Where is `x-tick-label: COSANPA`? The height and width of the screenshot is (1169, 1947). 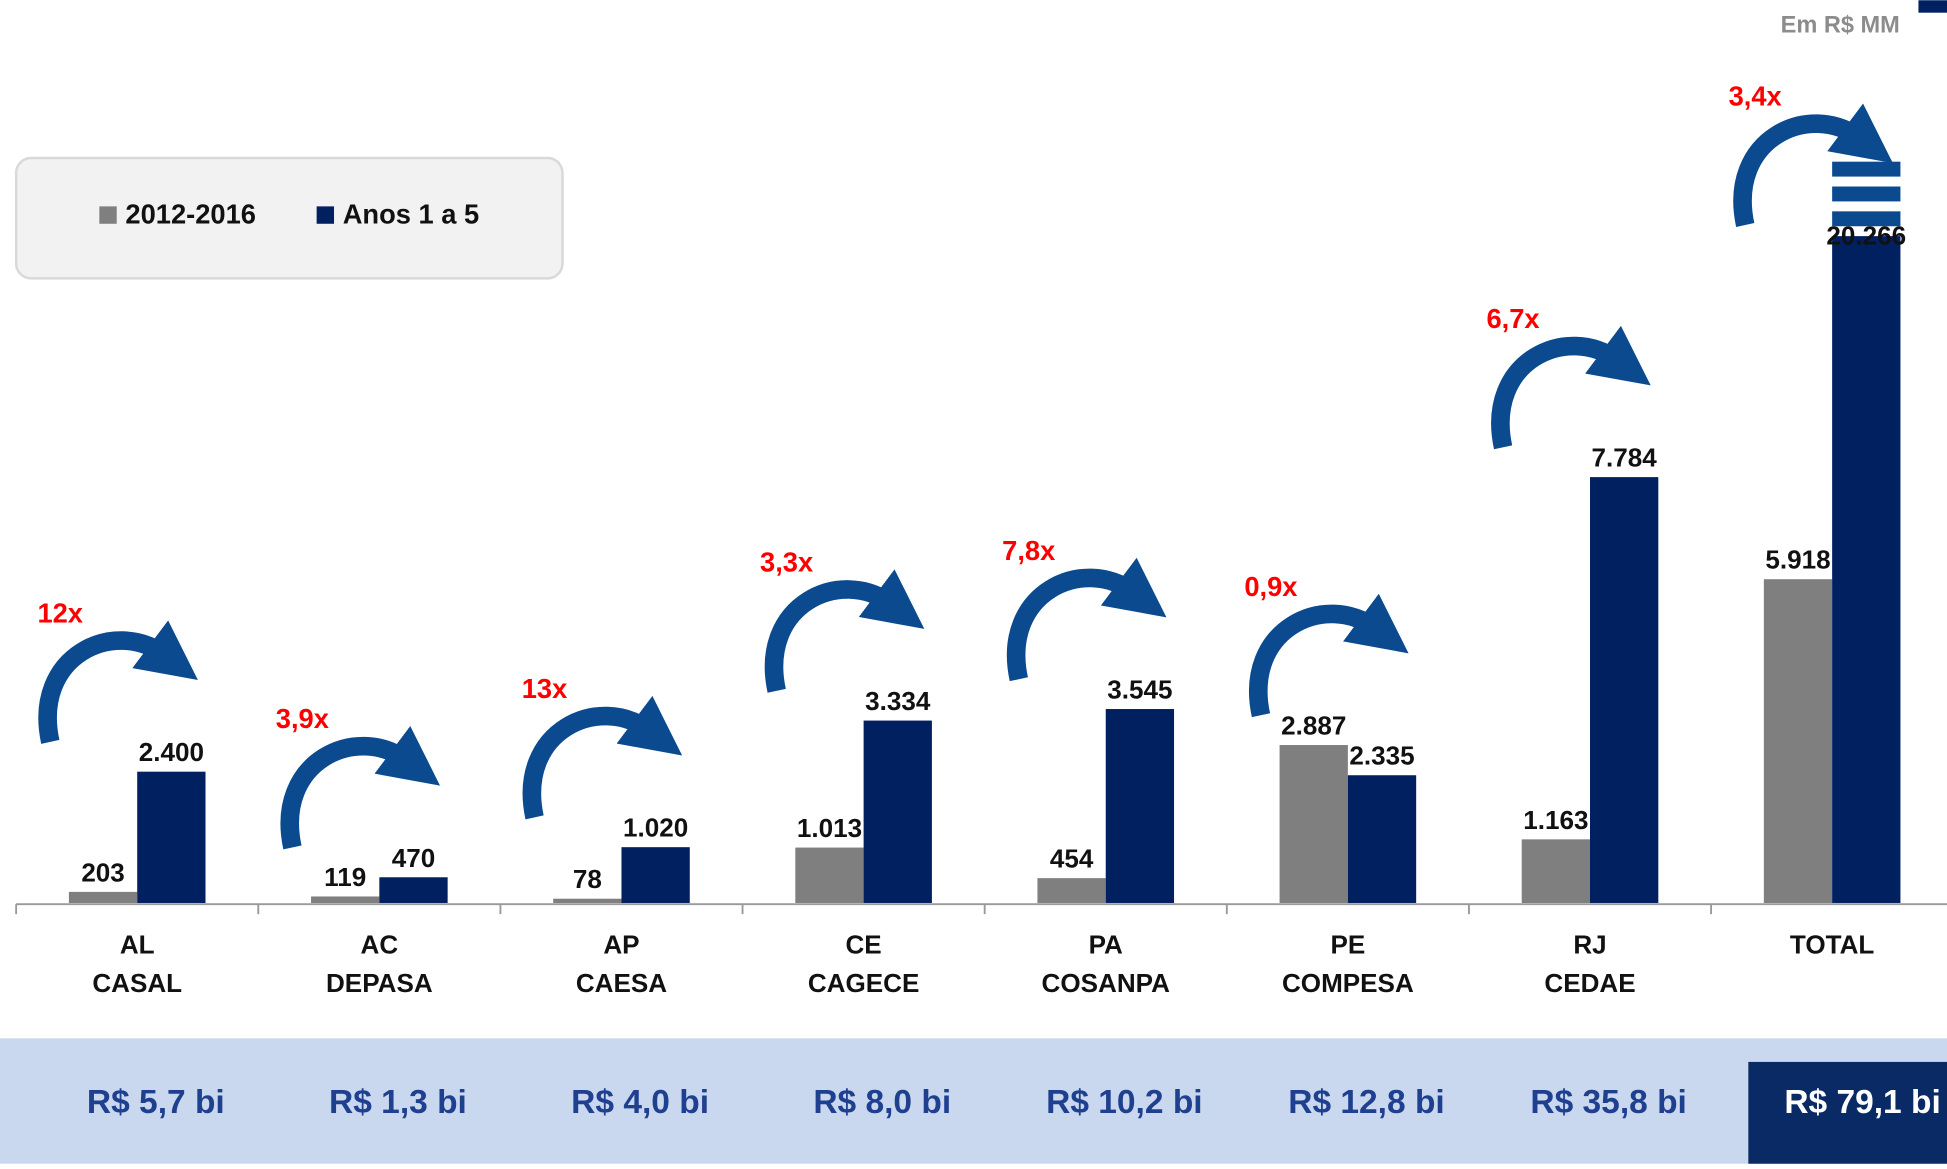
x-tick-label: COSANPA is located at coordinates (1106, 983).